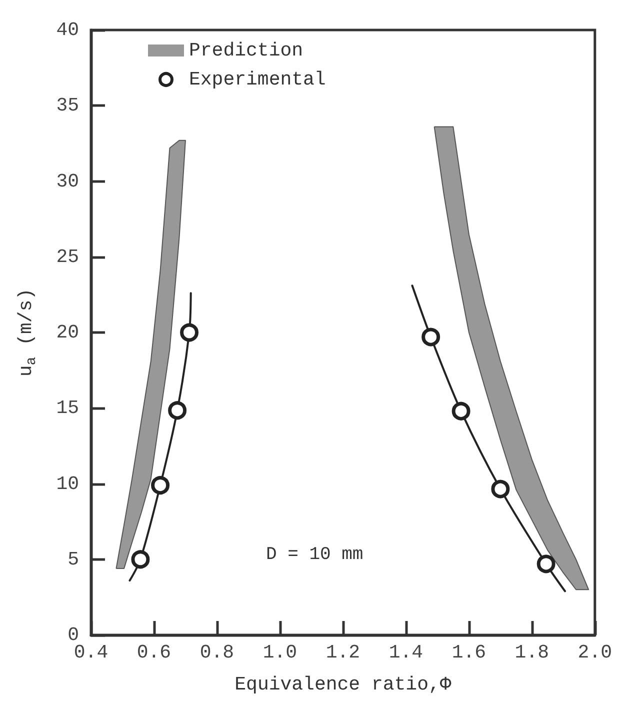 This screenshot has width=623, height=710. I want to click on legend-label: Experimental, so click(257, 79).